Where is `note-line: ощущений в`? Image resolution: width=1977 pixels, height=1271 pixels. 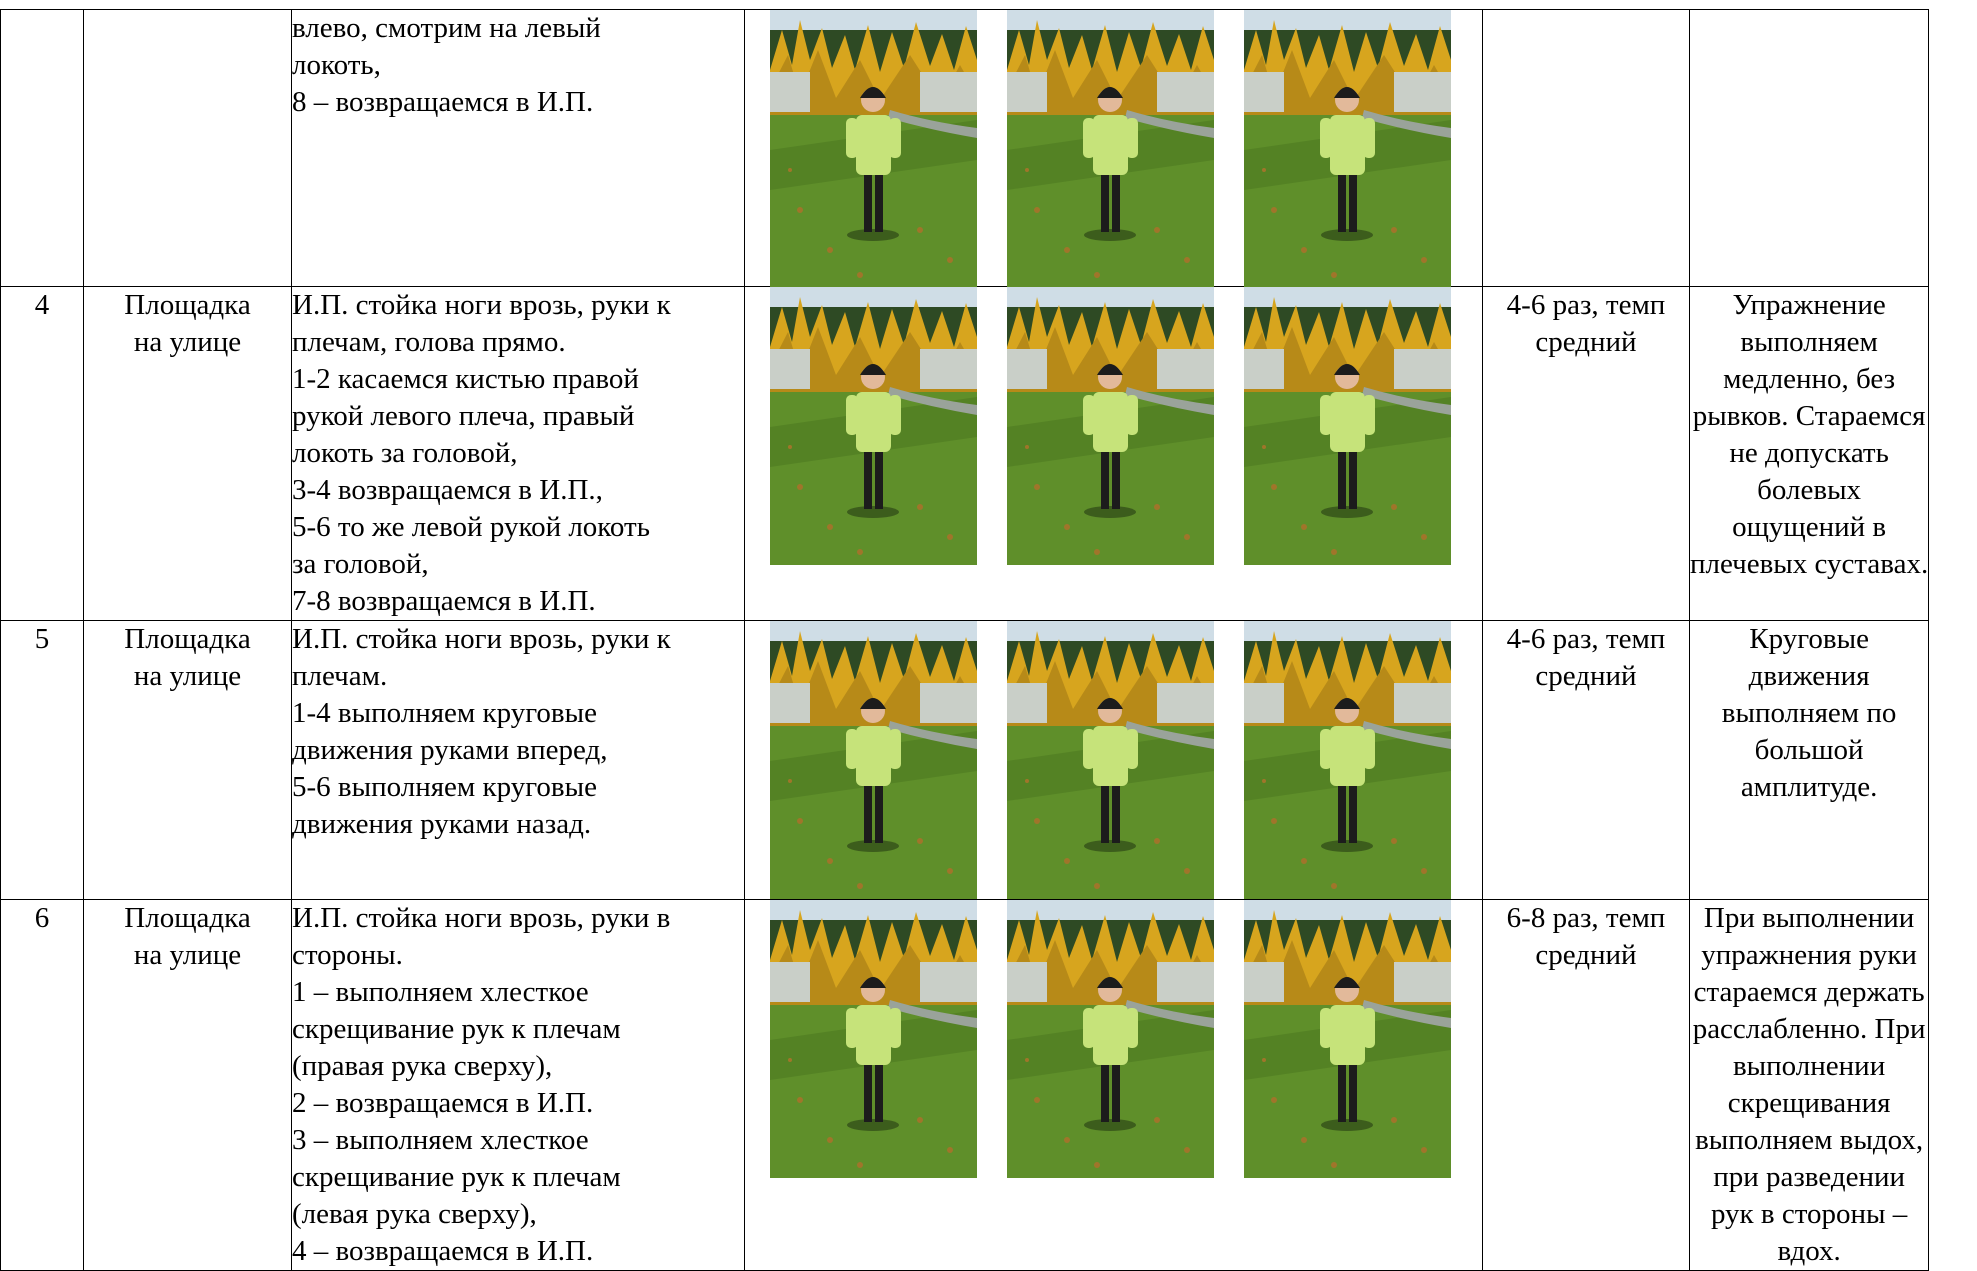 note-line: ощущений в is located at coordinates (1809, 527).